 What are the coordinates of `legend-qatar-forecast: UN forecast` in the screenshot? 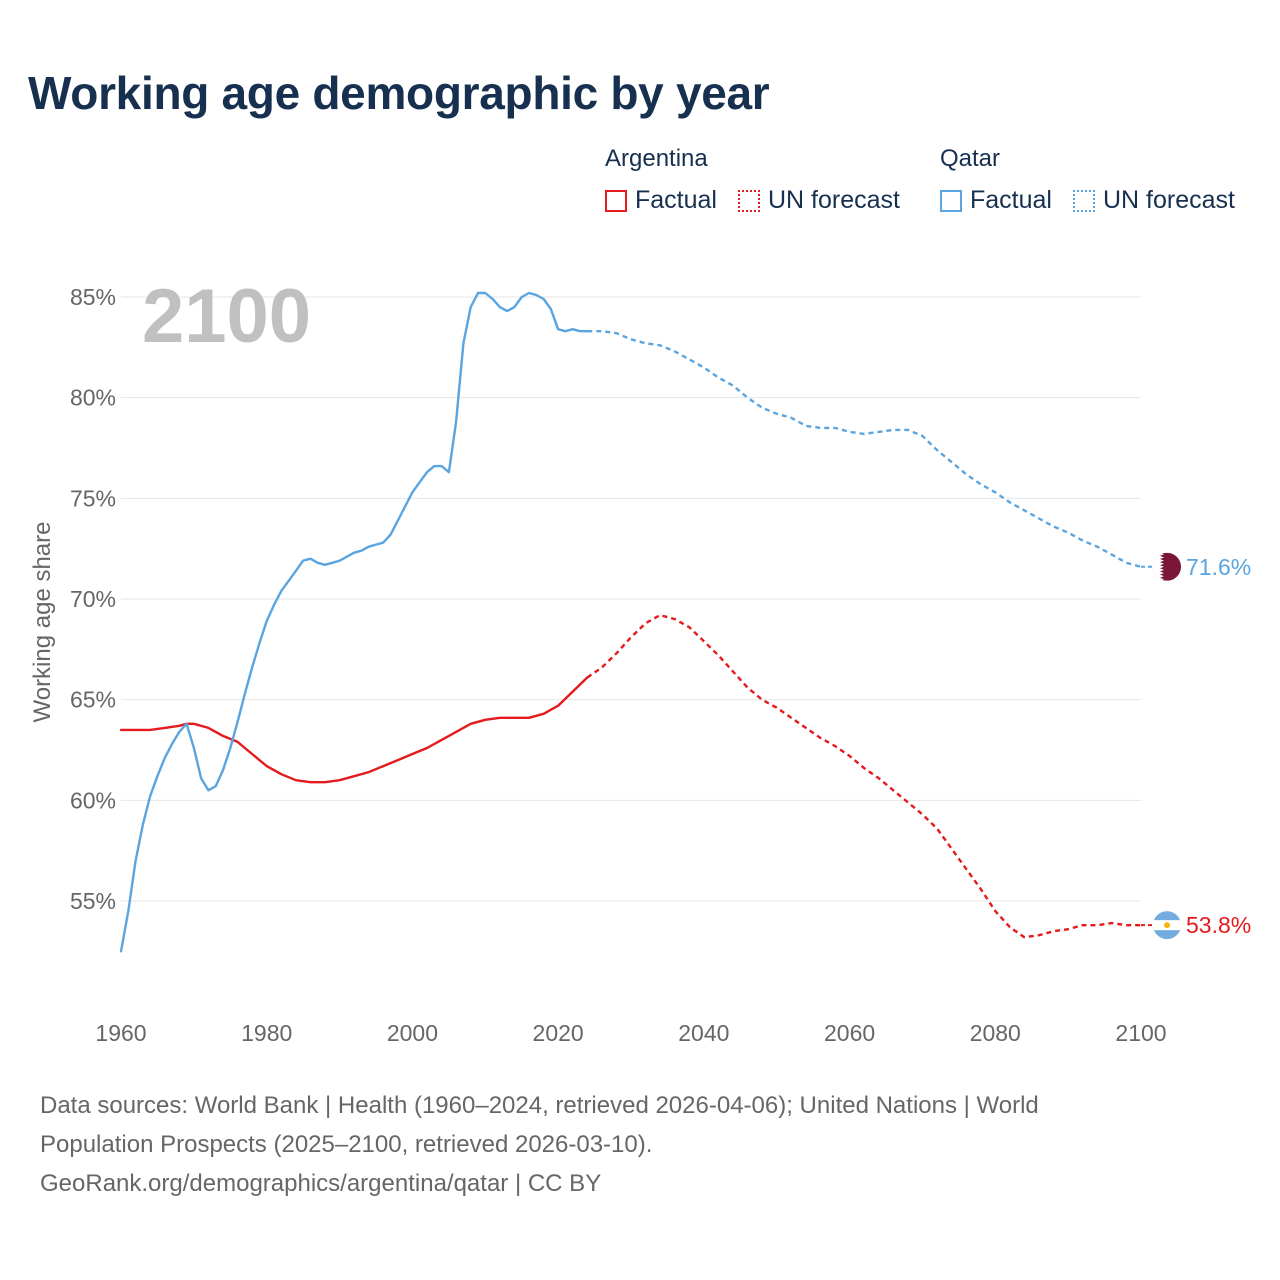 It's located at (1154, 200).